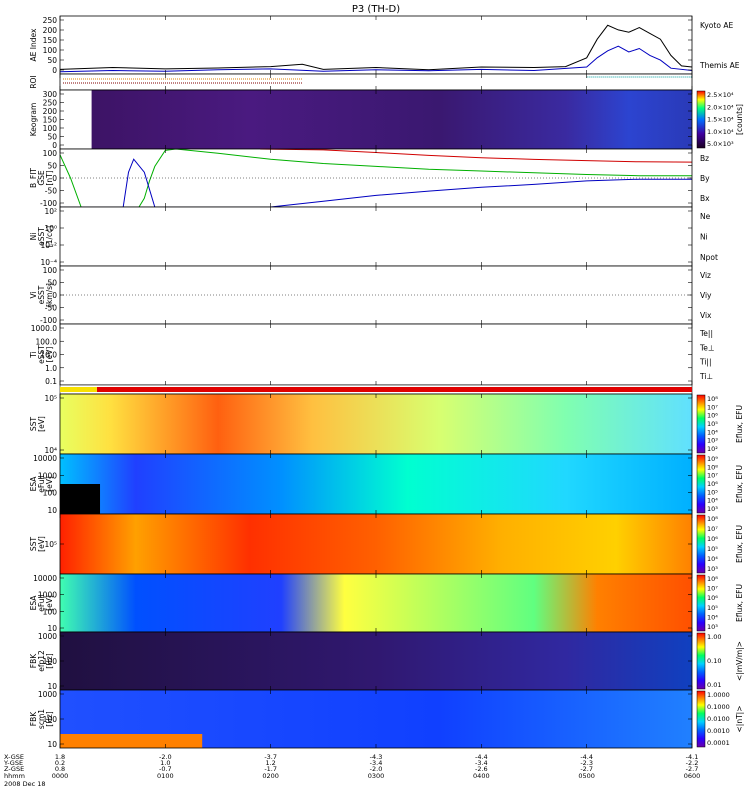 The height and width of the screenshot is (800, 750). Describe the element at coordinates (33, 81) in the screenshot. I see `y-axis-label: ROI` at that location.